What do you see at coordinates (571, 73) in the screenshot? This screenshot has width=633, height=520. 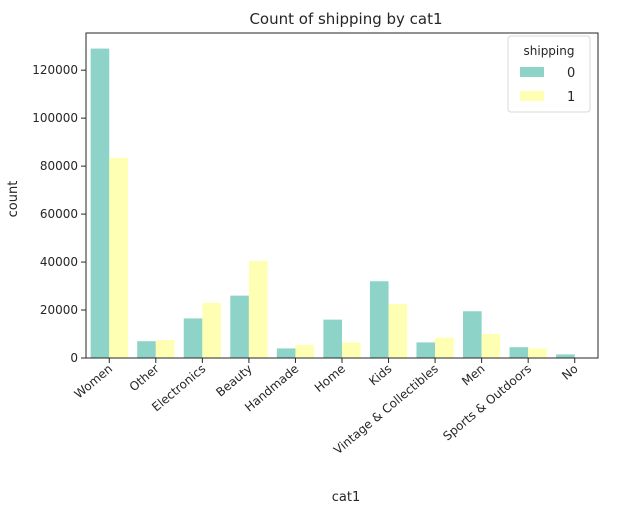 I see `legend-label-0: 0` at bounding box center [571, 73].